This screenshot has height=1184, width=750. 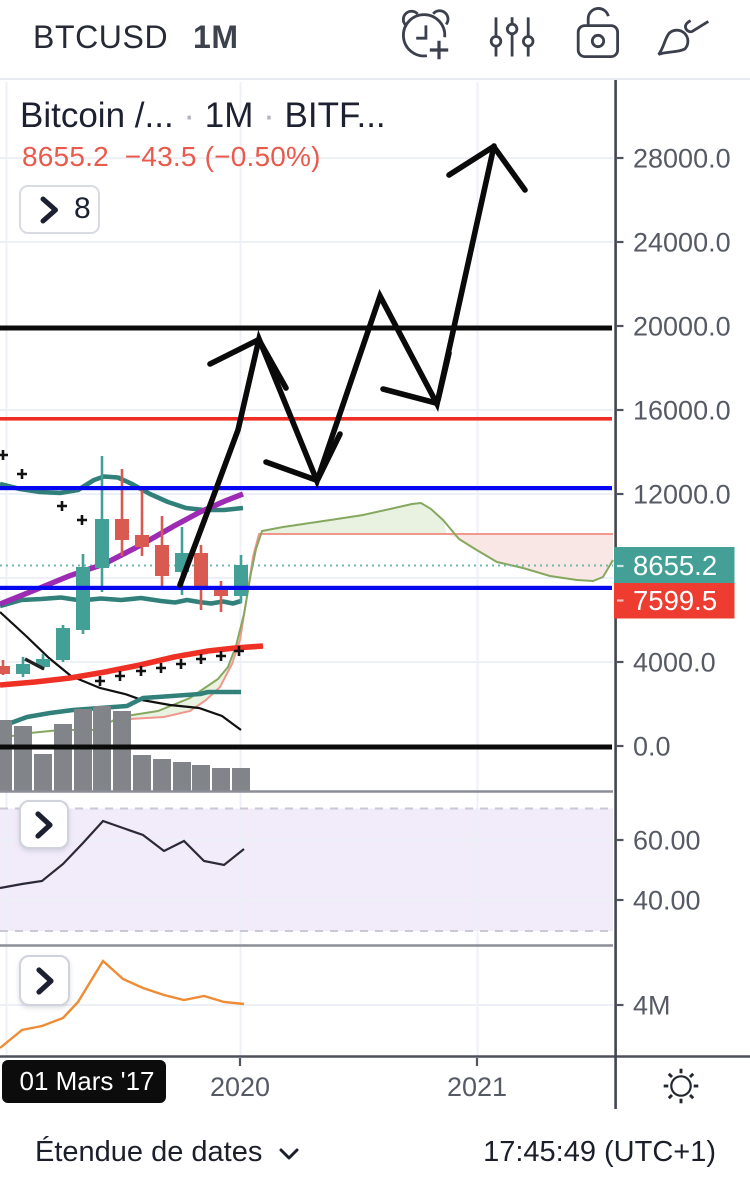 I want to click on svg-text: 01 Mars '17, so click(x=86, y=1081).